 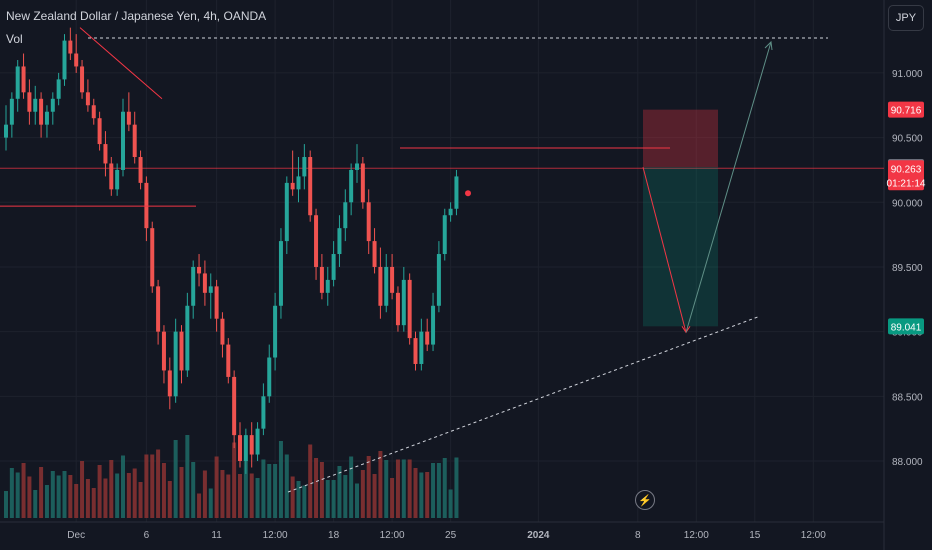 I want to click on time-tick-label: 8, so click(x=638, y=535).